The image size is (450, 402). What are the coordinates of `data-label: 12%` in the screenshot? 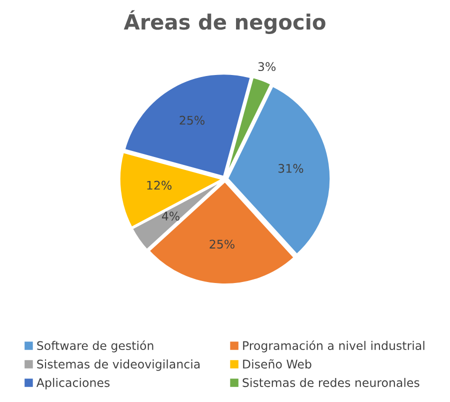 It's located at (159, 185).